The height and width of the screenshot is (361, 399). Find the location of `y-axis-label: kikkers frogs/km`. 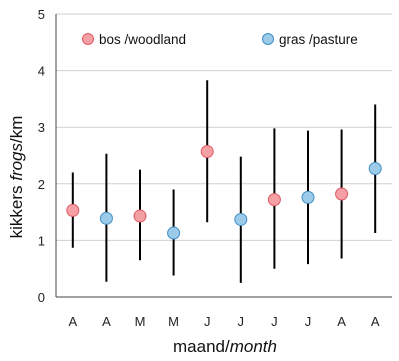

y-axis-label: kikkers frogs/km is located at coordinates (16, 177).